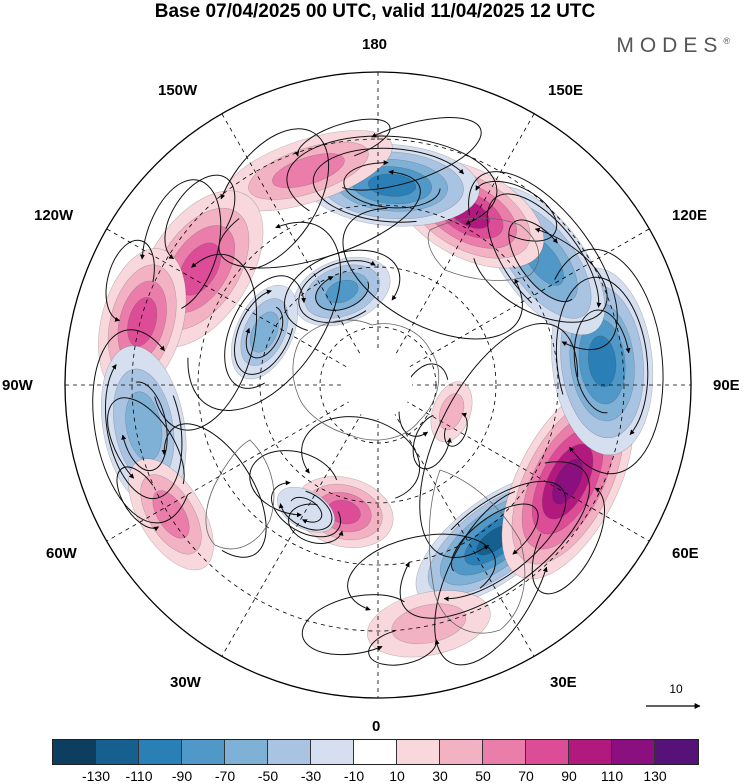  Describe the element at coordinates (61, 553) in the screenshot. I see `label-lon-60w: 60W` at that location.